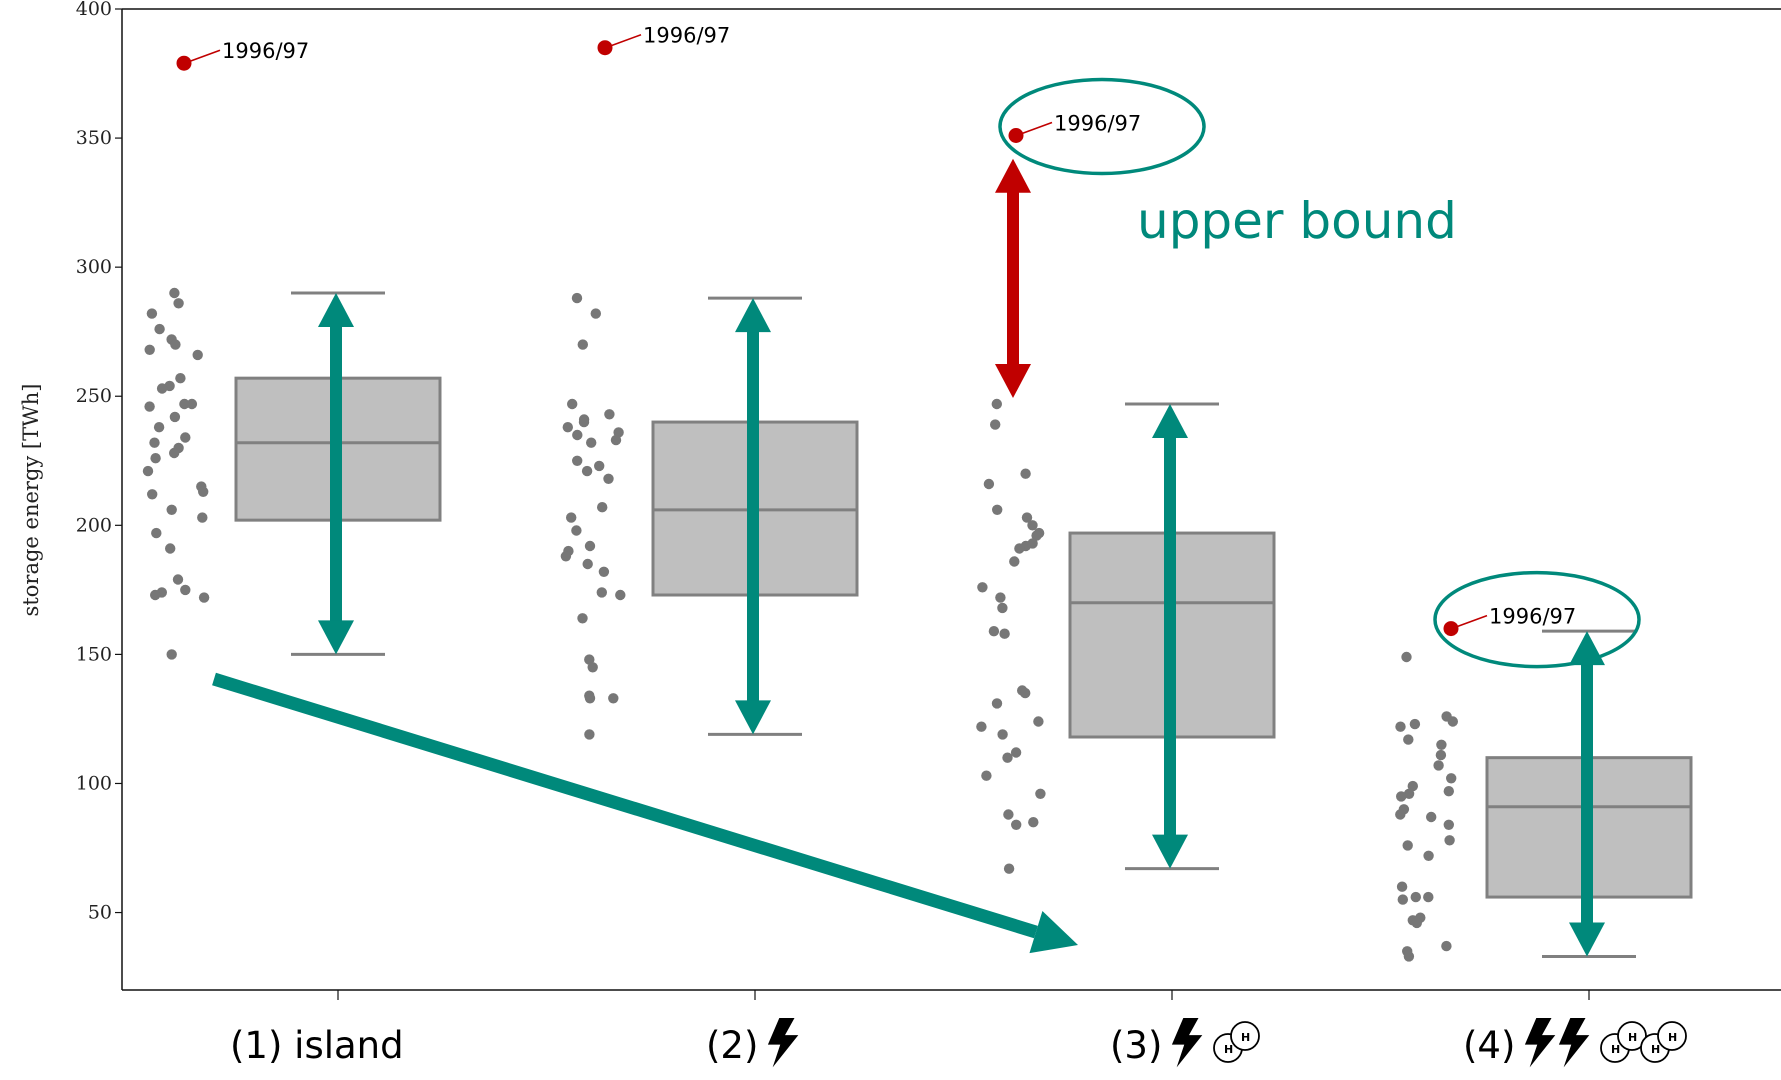 Image resolution: width=1781 pixels, height=1080 pixels. I want to click on upper-bound-annotation: upper bound, so click(1297, 221).